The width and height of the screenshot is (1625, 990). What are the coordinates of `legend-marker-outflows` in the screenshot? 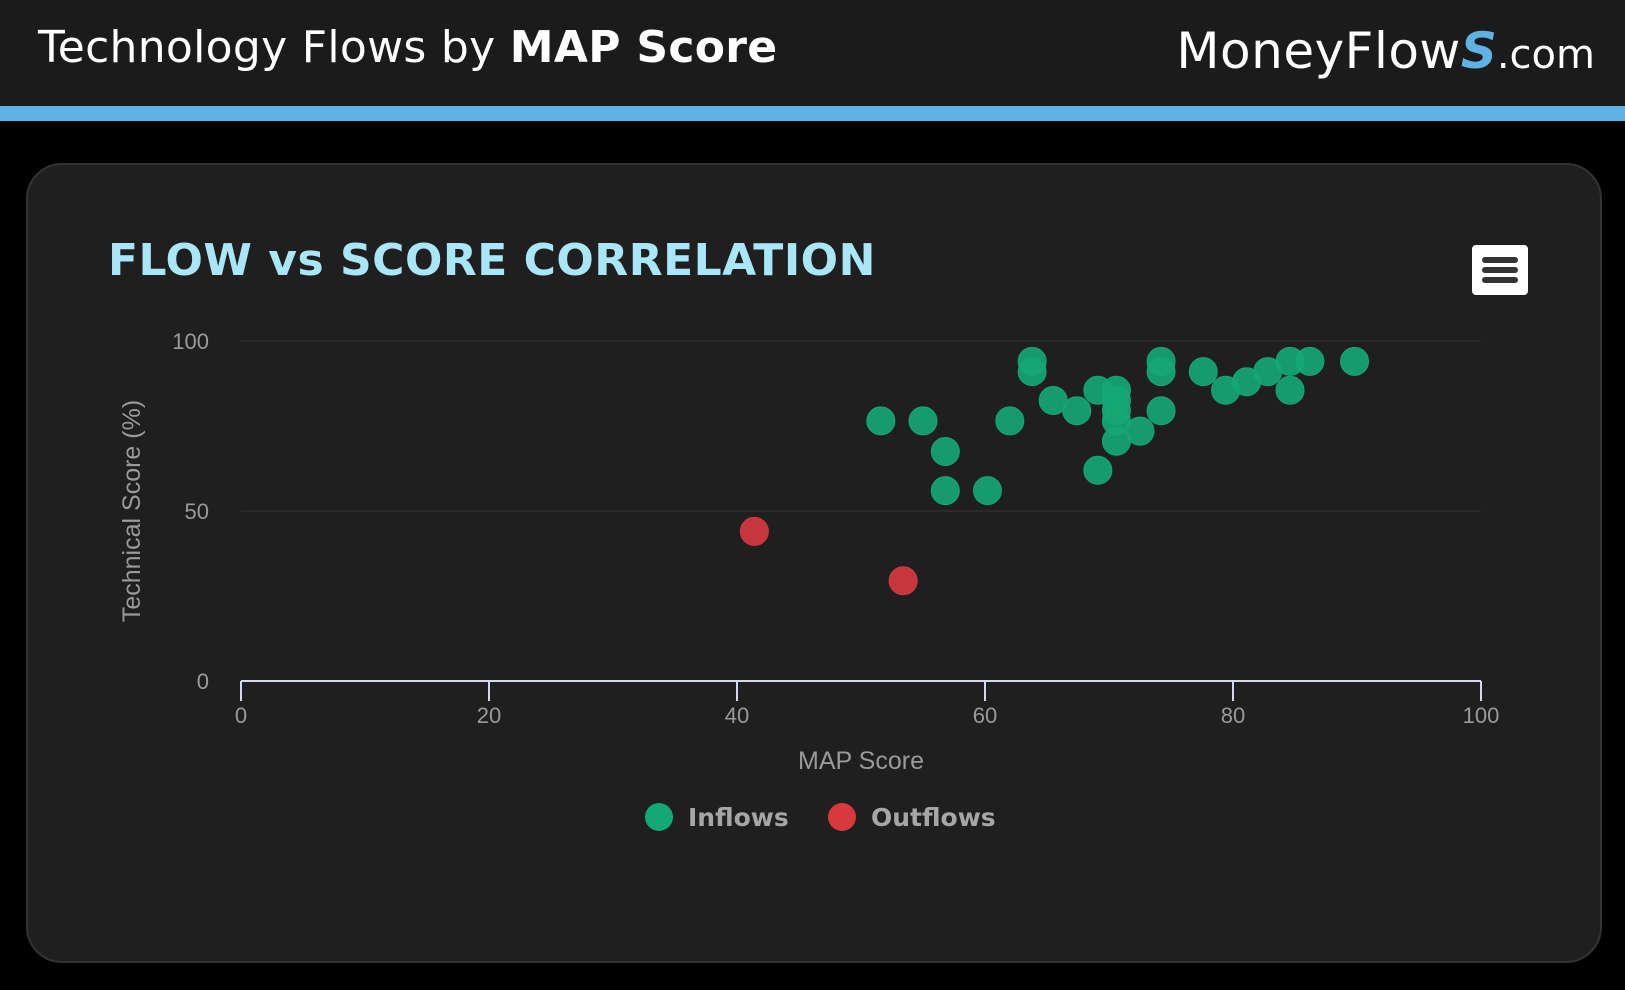 It's located at (842, 817).